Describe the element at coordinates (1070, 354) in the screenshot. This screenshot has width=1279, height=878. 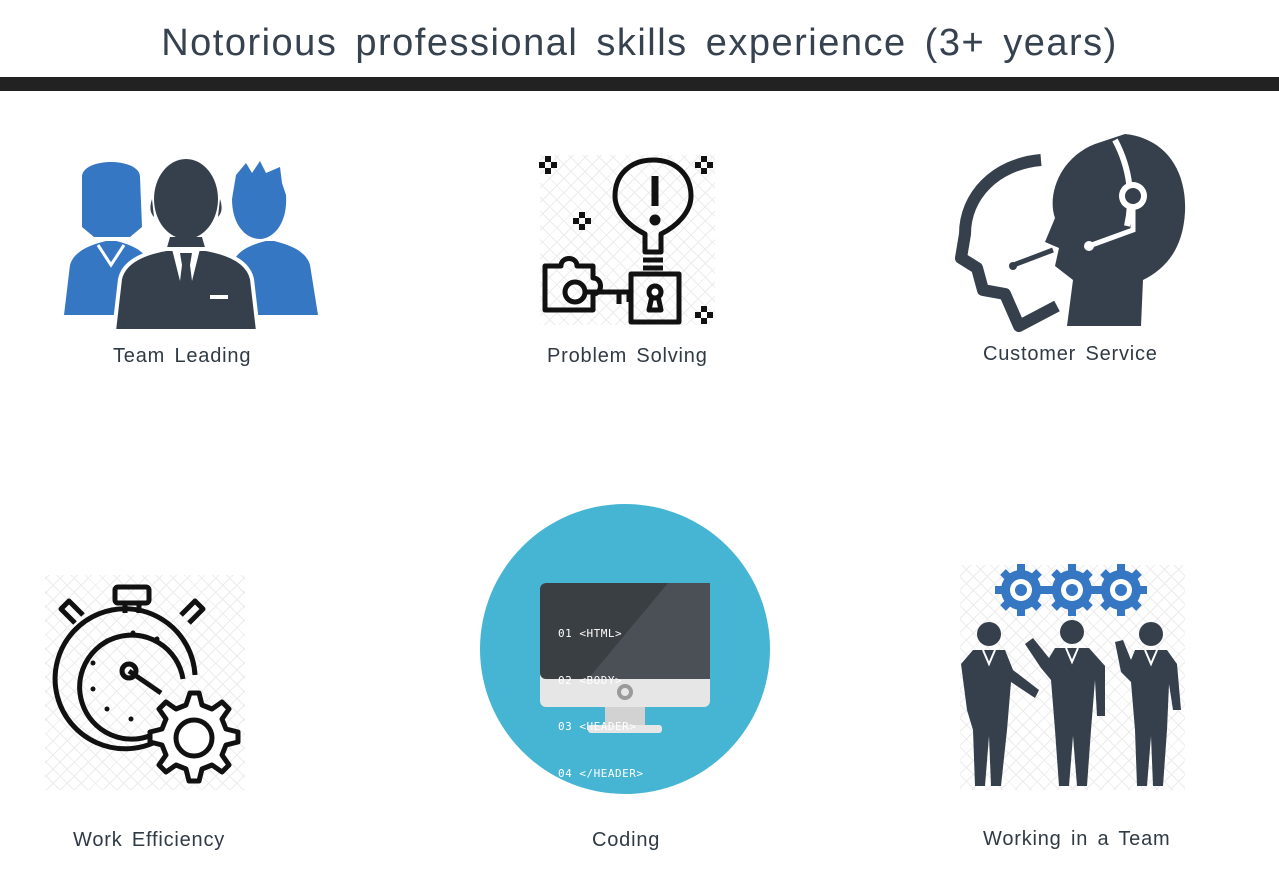
I see `skill-label: Customer Service` at that location.